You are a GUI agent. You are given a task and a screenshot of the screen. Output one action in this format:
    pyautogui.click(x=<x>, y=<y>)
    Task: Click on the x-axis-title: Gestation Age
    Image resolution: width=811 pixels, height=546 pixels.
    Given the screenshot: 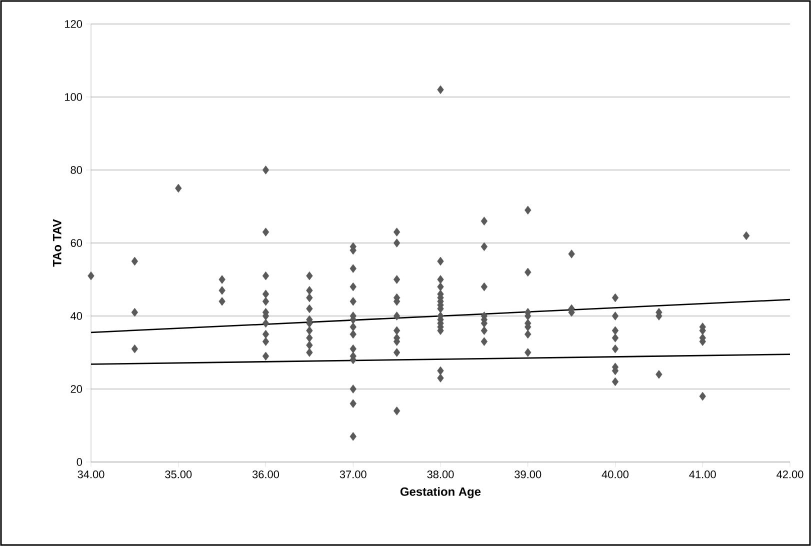 What is the action you would take?
    pyautogui.click(x=440, y=492)
    